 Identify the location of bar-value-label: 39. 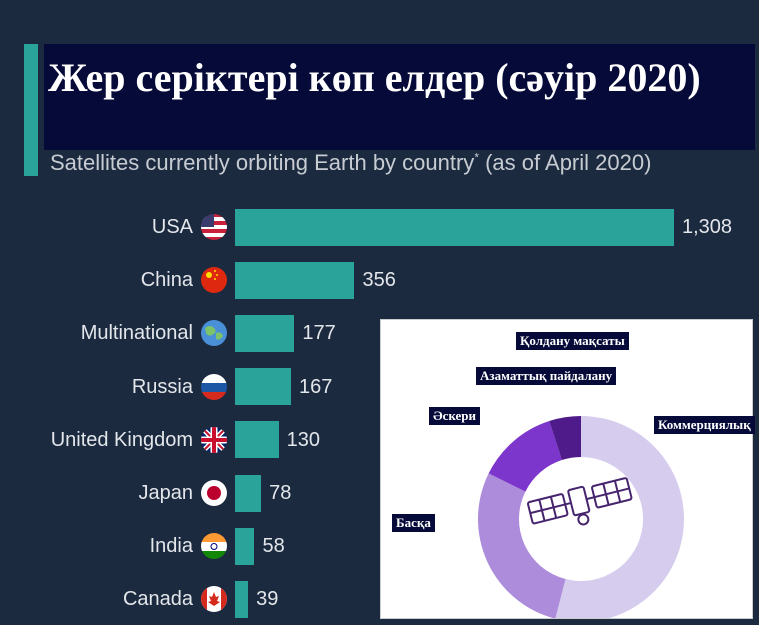
(267, 599).